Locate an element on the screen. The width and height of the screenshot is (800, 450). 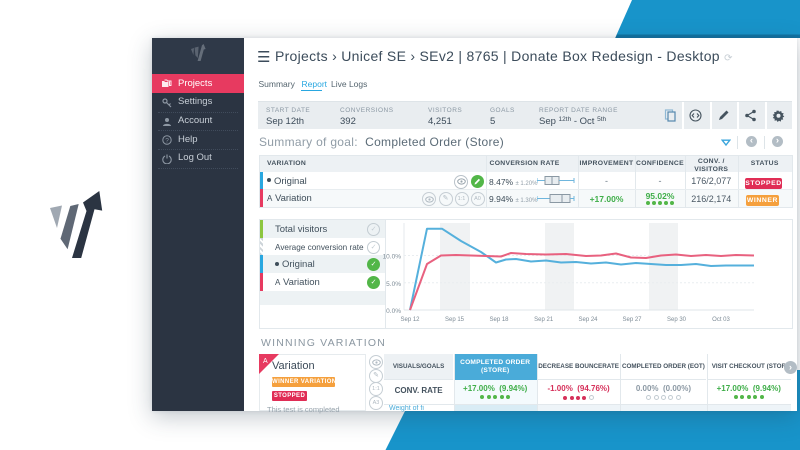
svg-text: Oct 03 is located at coordinates (721, 320).